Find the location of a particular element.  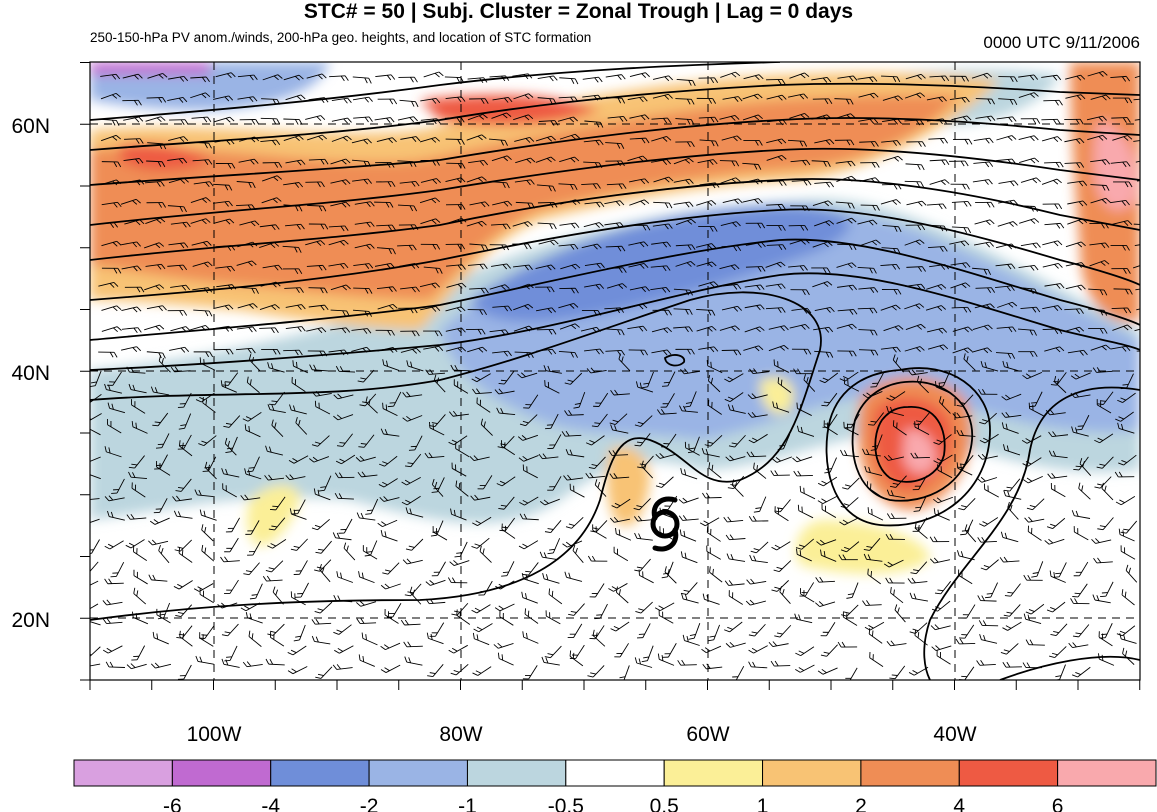

colorbar-label: 1 is located at coordinates (763, 803).